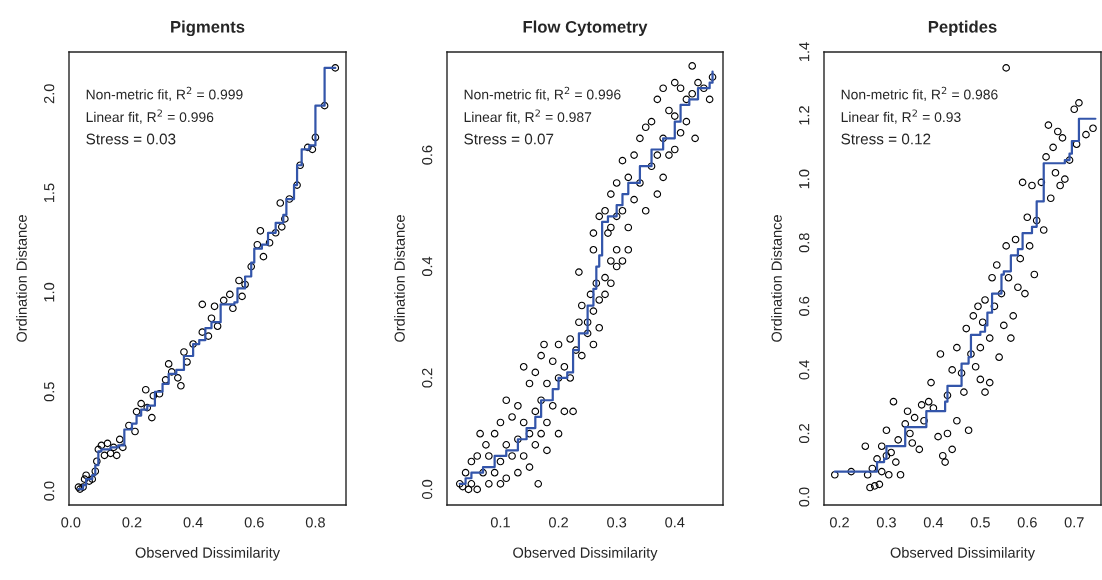  I want to click on x-tick-label: 0.7, so click(1074, 522).